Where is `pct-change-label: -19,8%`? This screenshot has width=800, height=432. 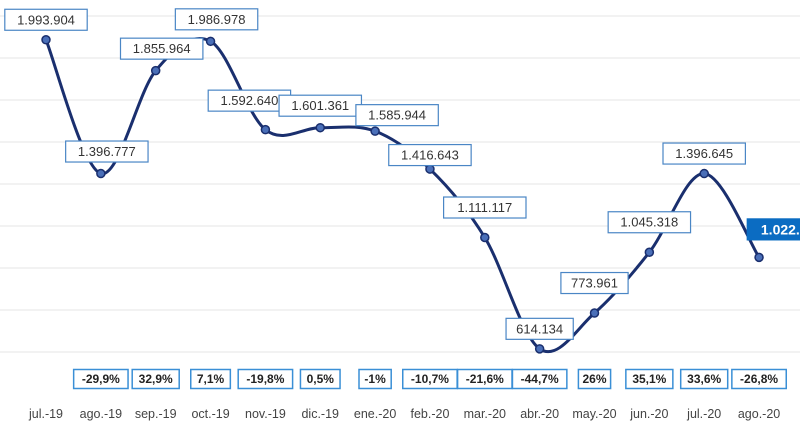 pct-change-label: -19,8% is located at coordinates (265, 379).